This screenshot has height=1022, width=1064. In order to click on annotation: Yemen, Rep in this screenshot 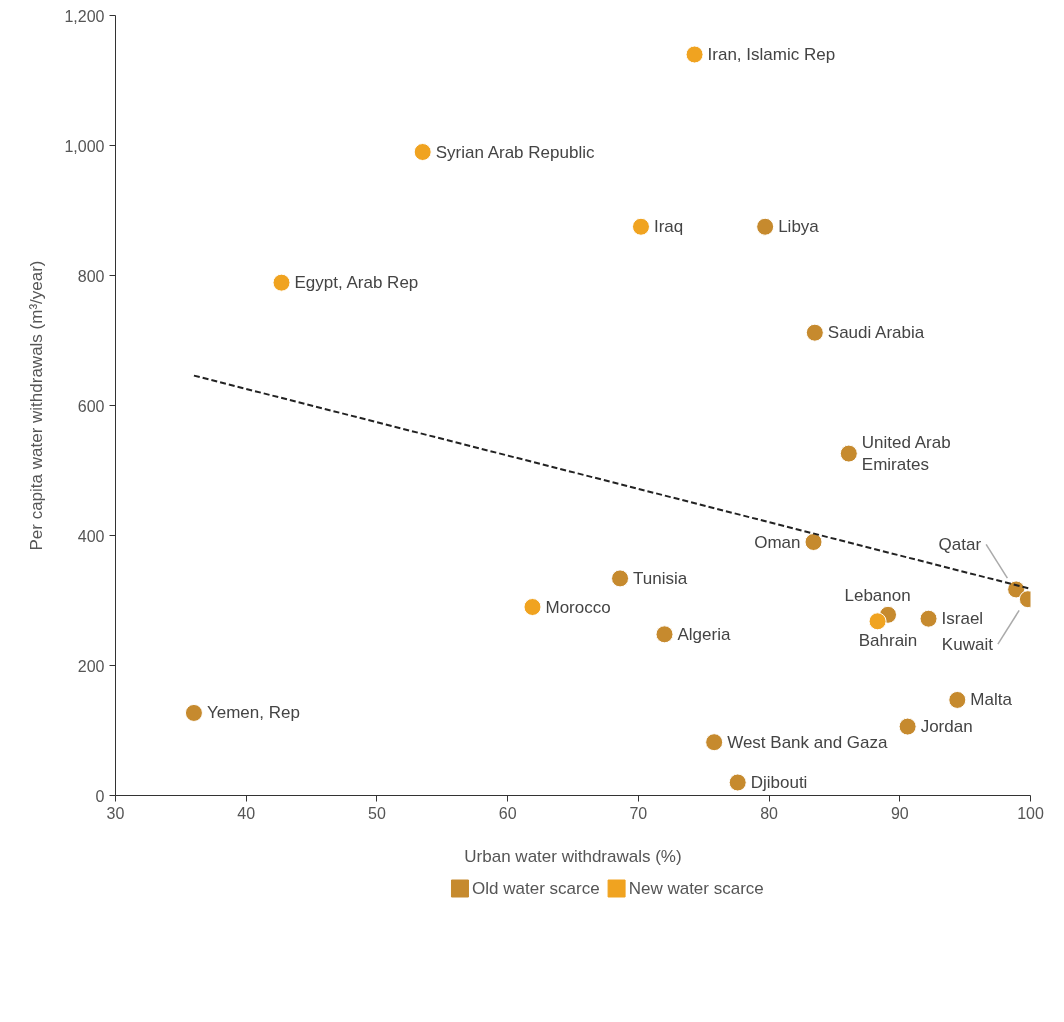, I will do `click(253, 713)`.